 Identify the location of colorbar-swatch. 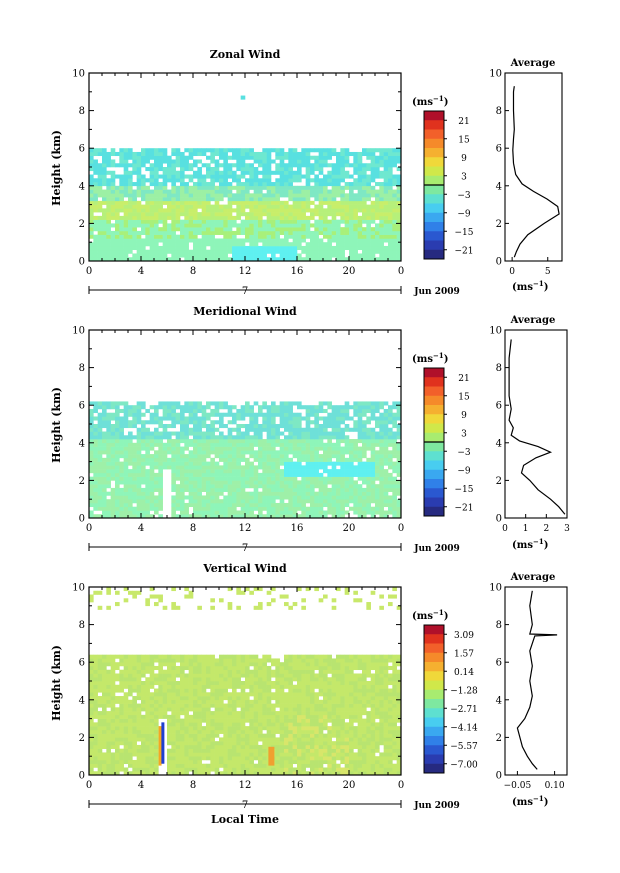
(434, 116).